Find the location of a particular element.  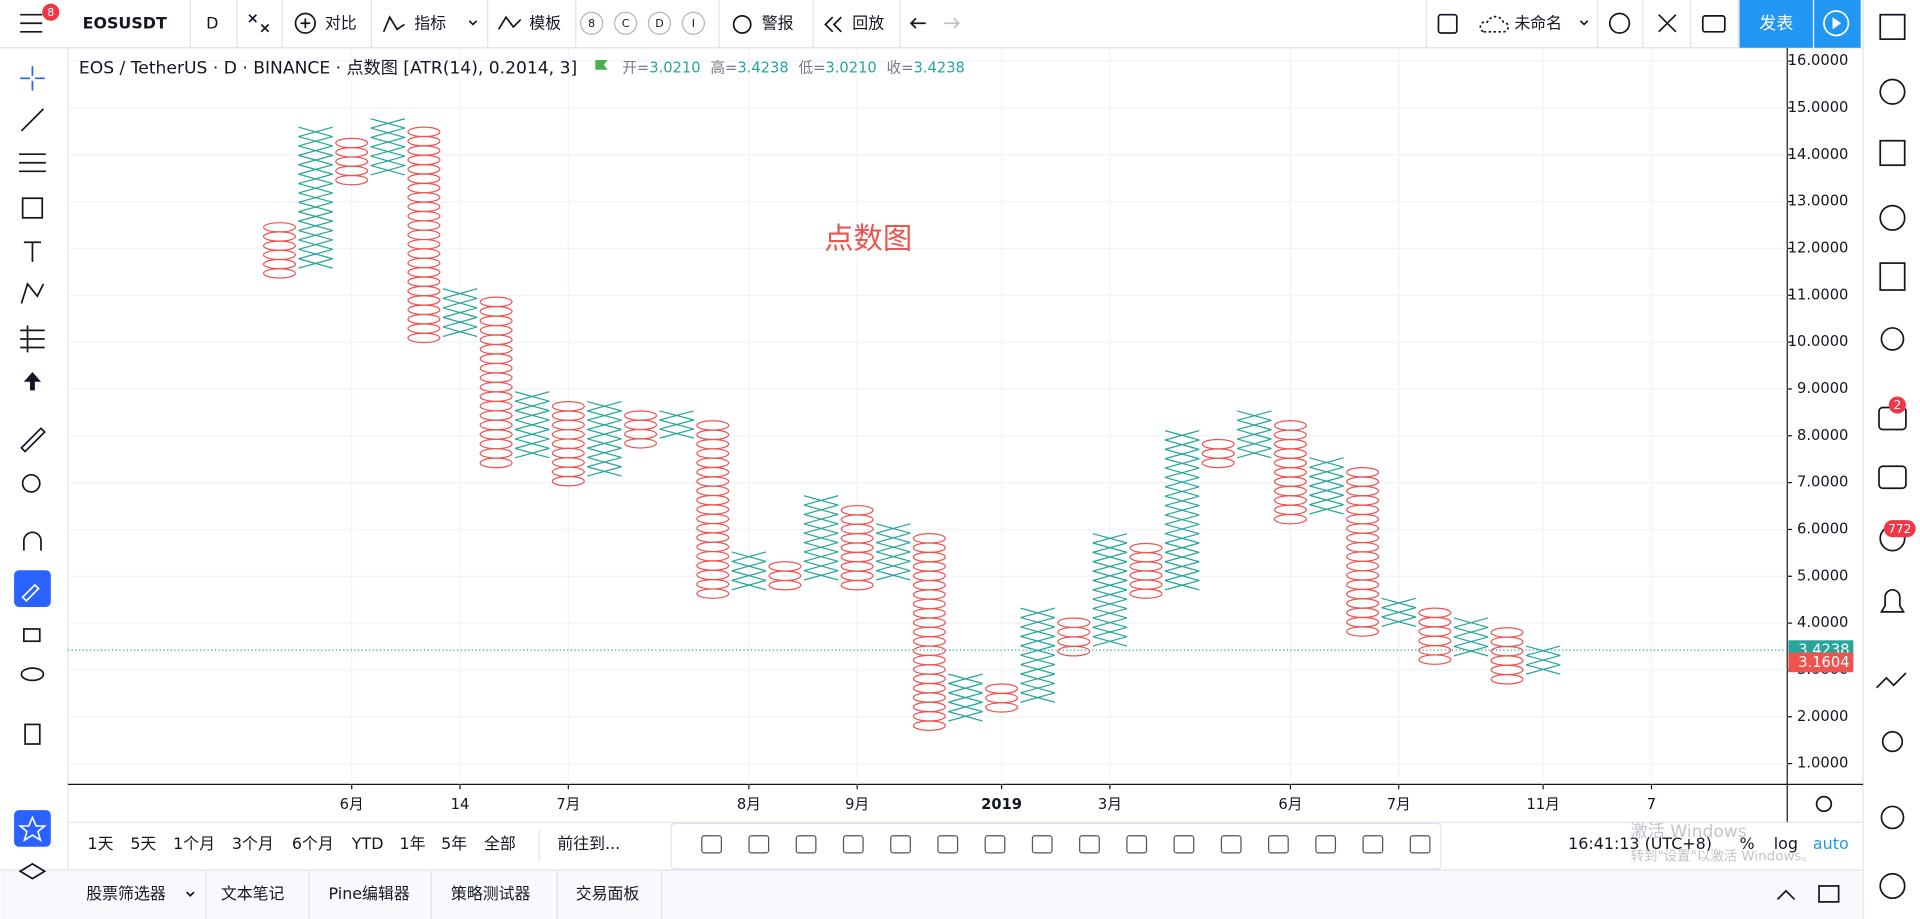

templates: 模板 is located at coordinates (545, 22).